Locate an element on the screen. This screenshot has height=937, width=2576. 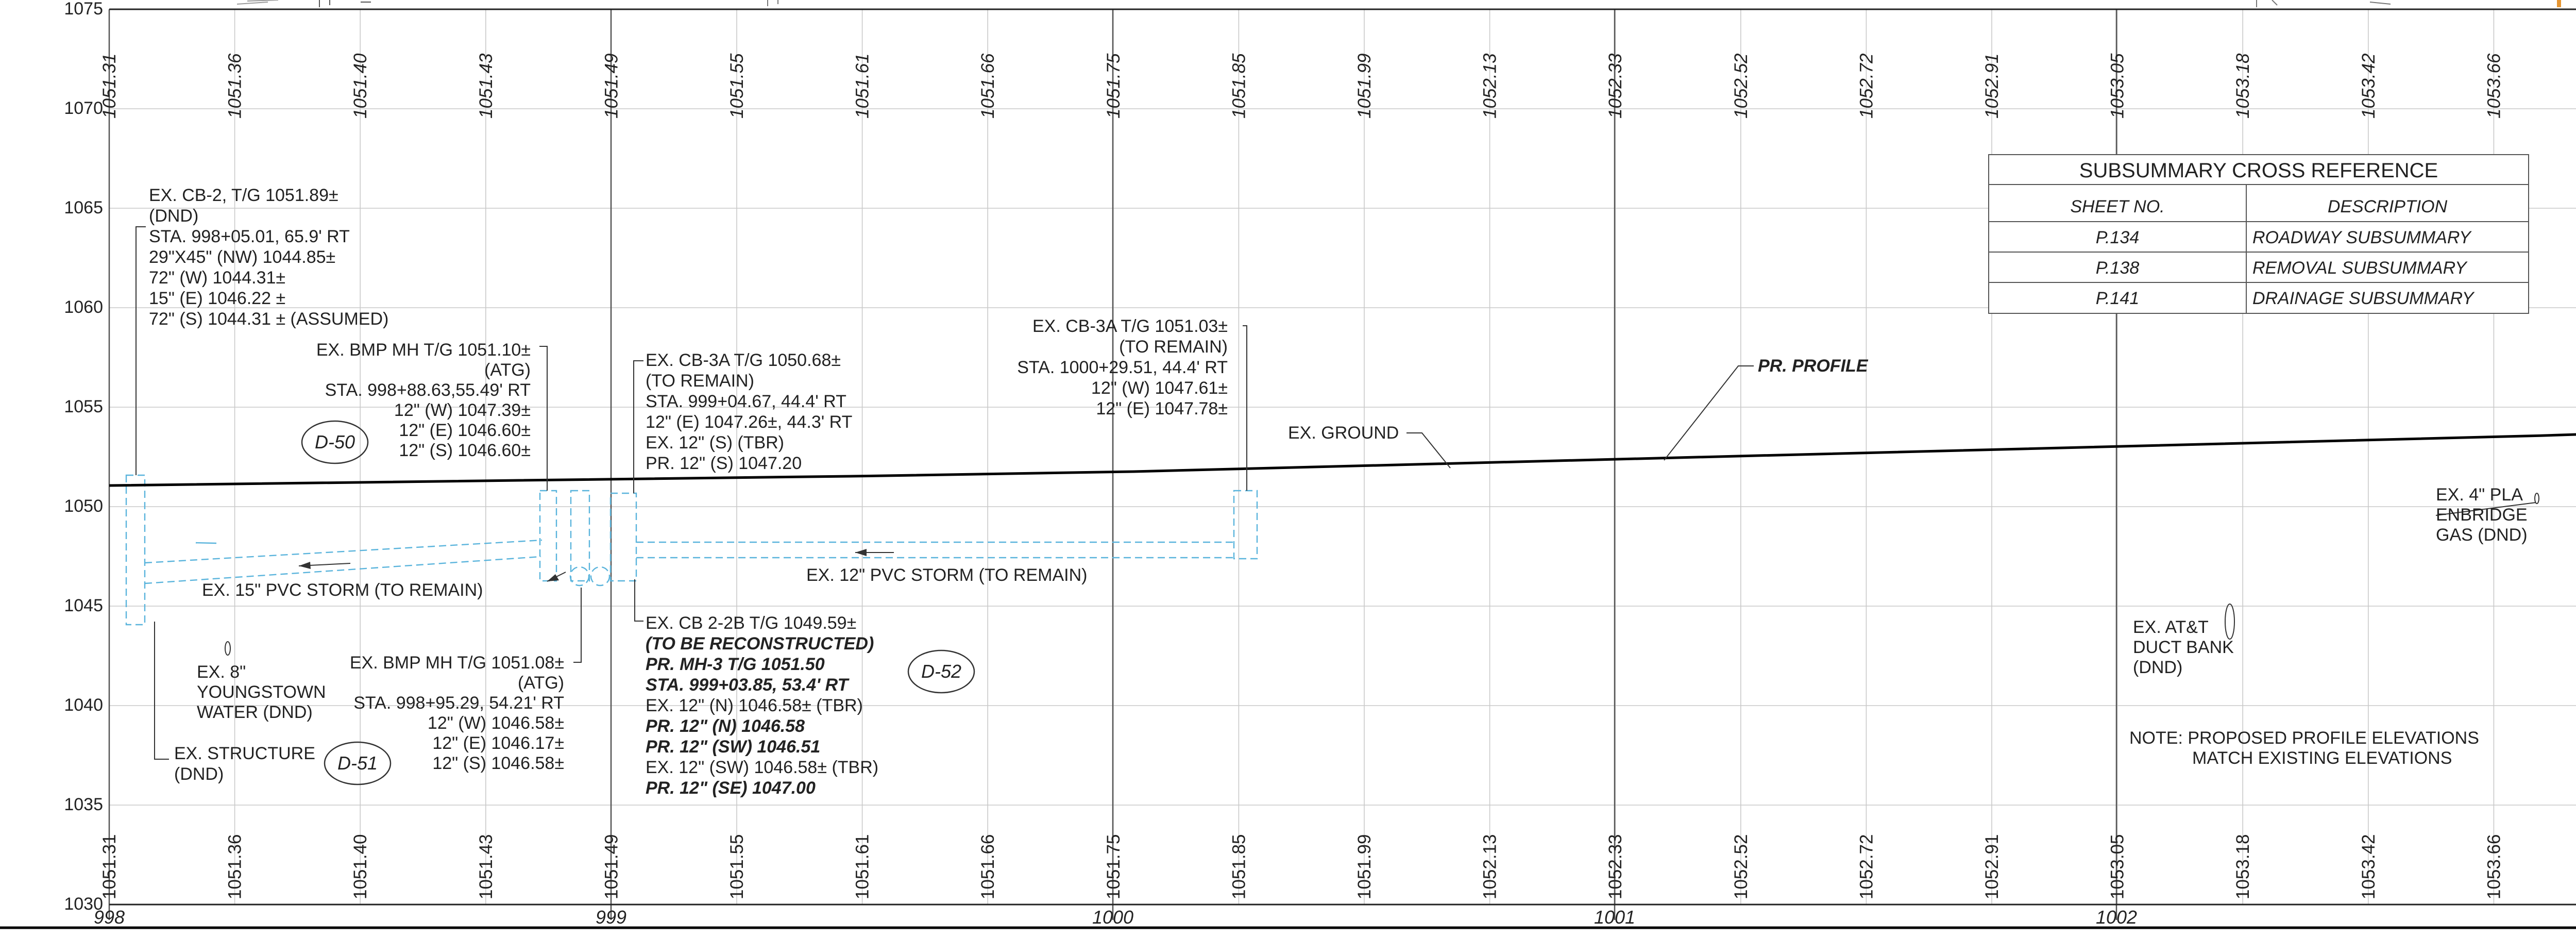
elevation-label-left: 1045 is located at coordinates (83, 605).